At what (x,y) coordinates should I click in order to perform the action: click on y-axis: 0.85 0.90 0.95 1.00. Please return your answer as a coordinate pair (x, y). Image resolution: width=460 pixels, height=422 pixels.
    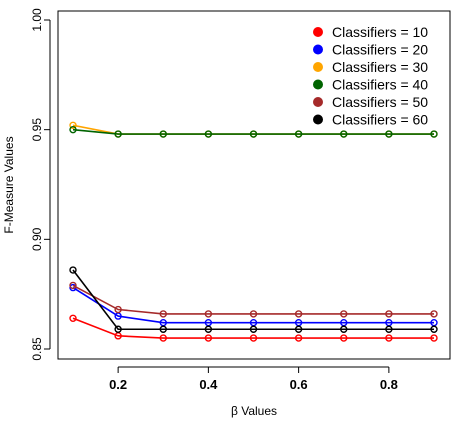
    Looking at the image, I should click on (40, 184).